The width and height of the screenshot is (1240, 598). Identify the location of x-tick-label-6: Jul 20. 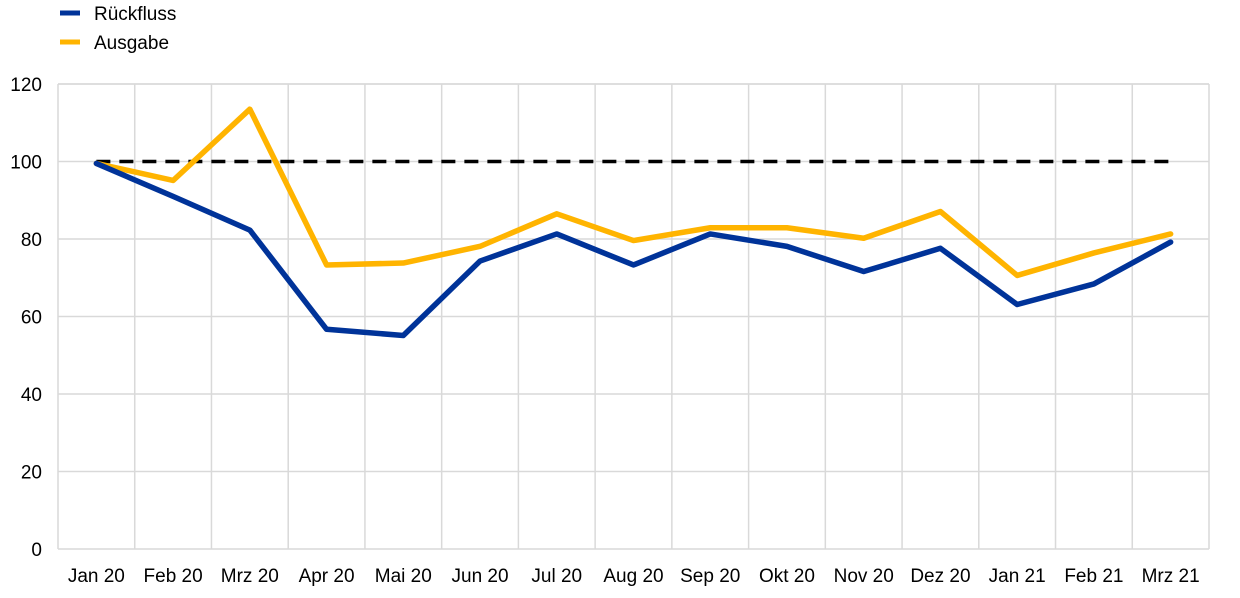
(556, 576).